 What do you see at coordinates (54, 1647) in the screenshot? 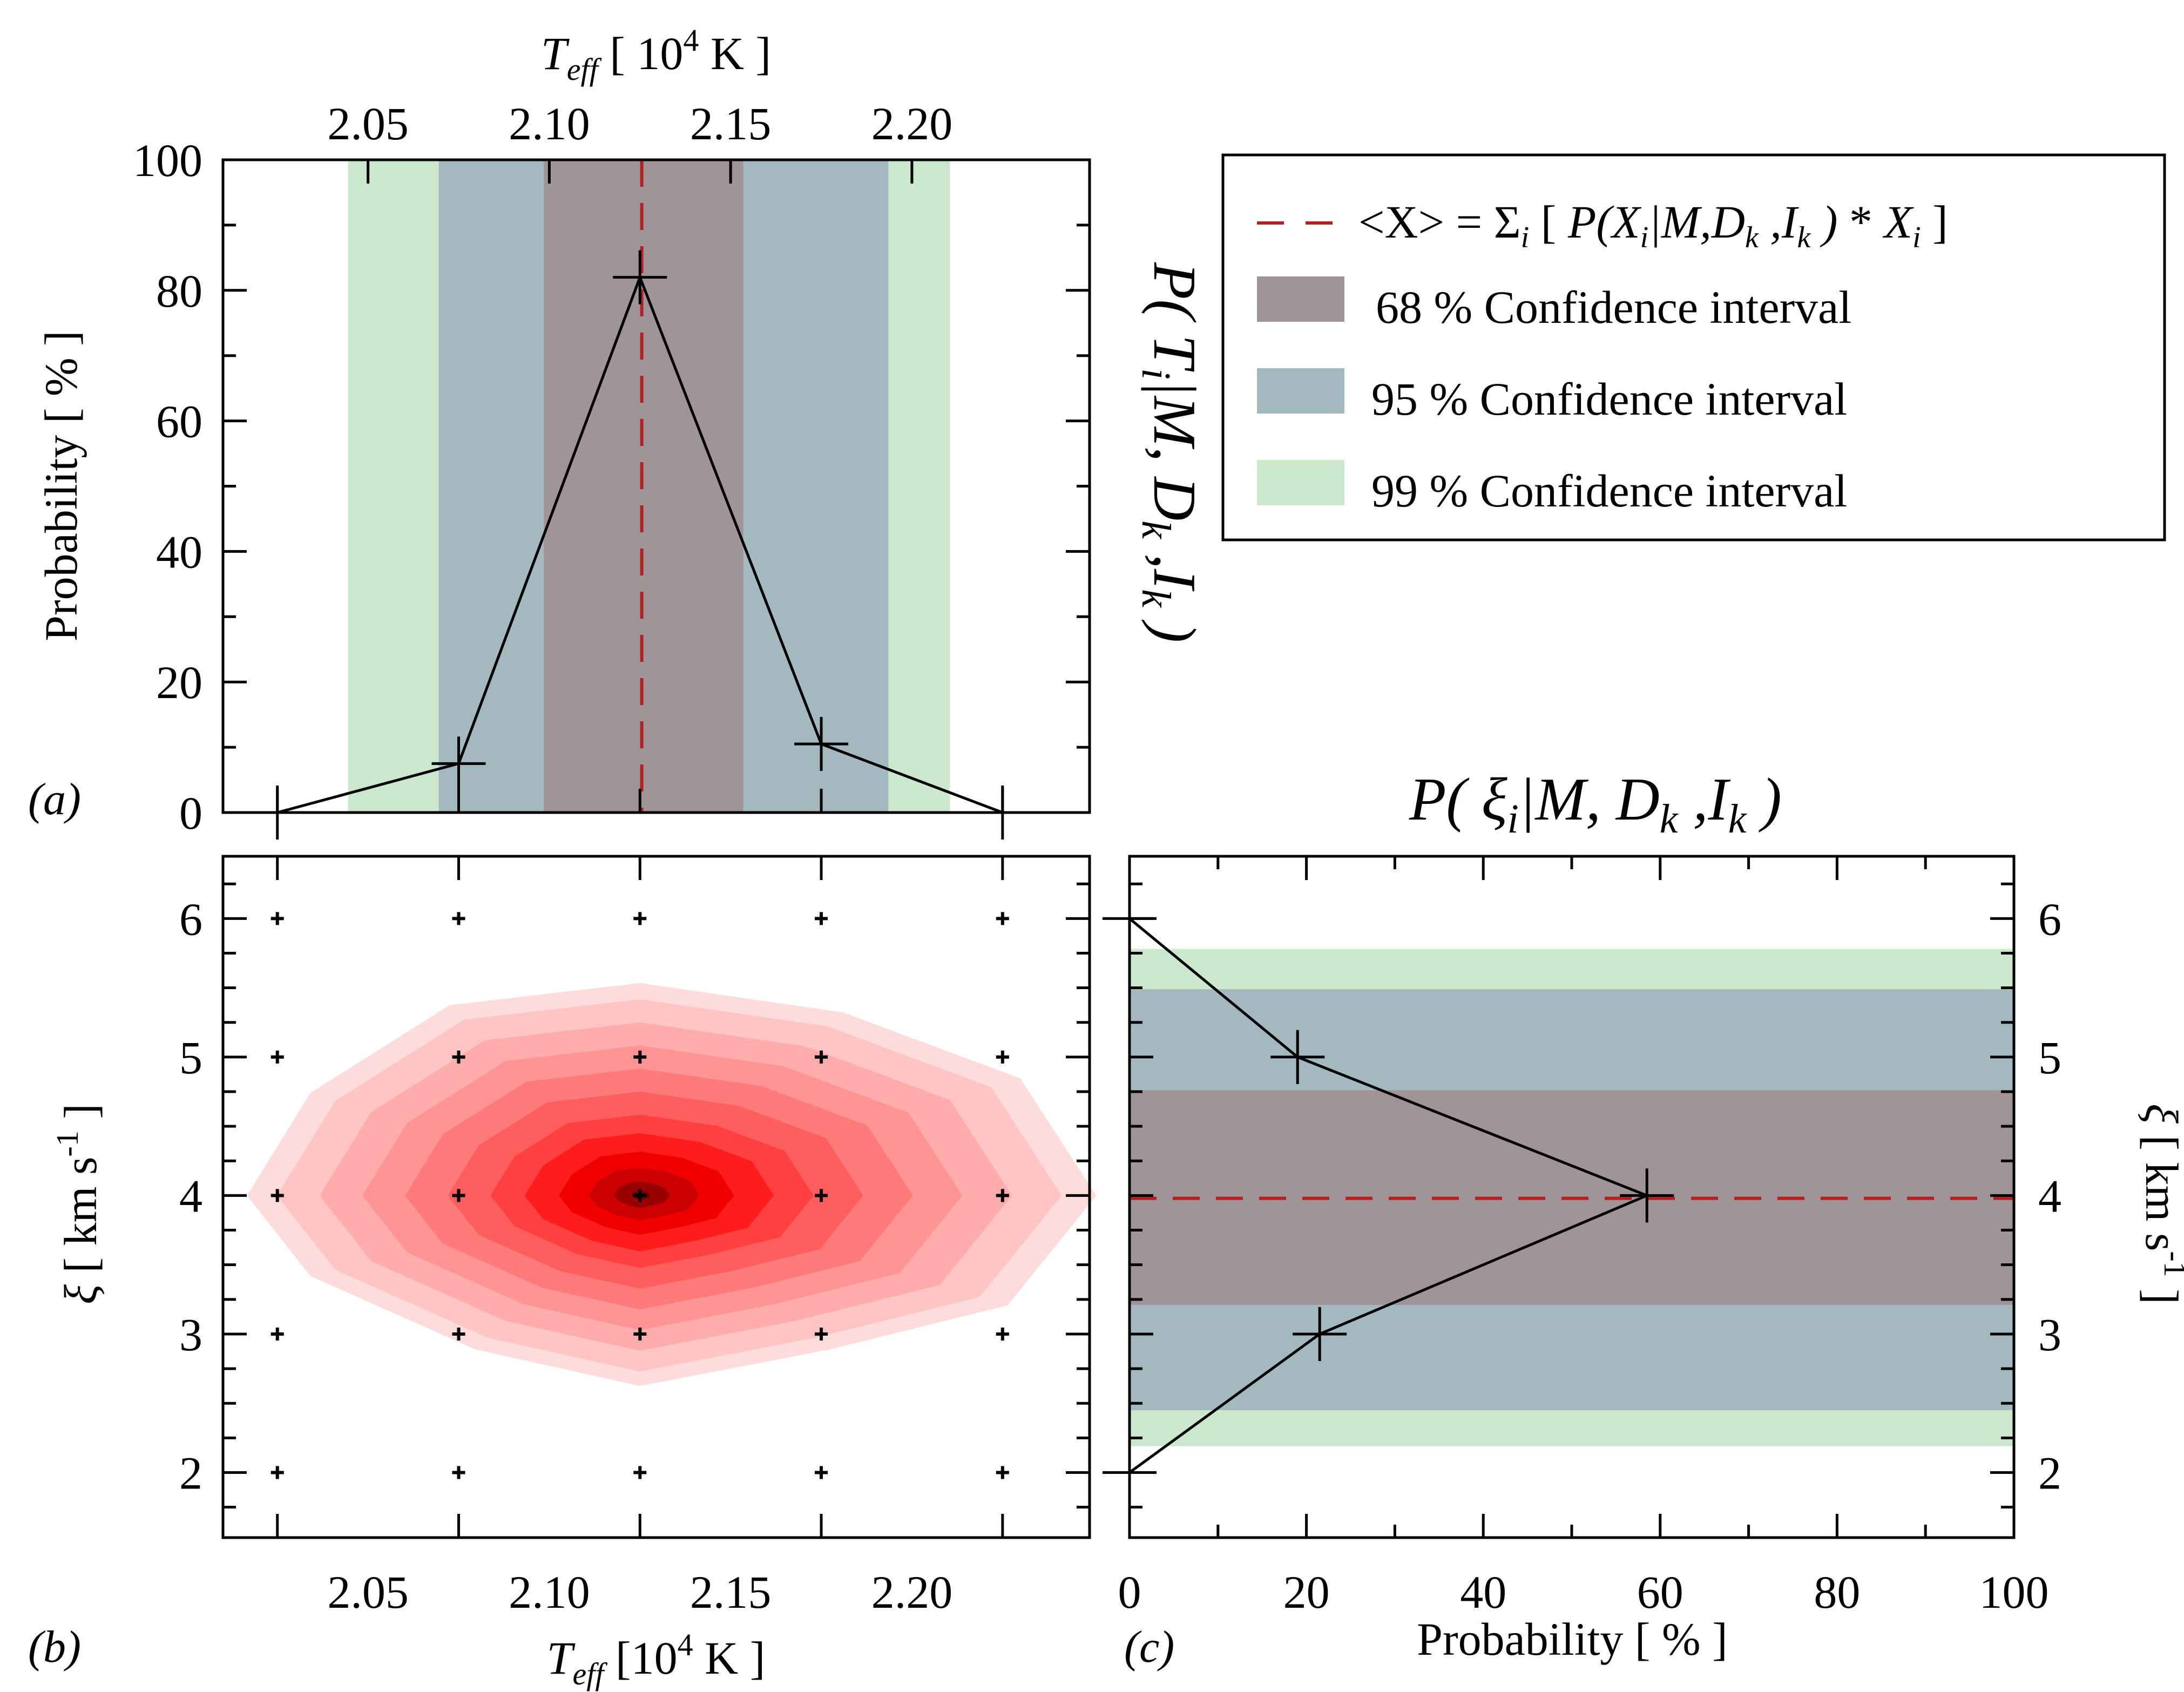
I see `panel-b-label: (b)` at bounding box center [54, 1647].